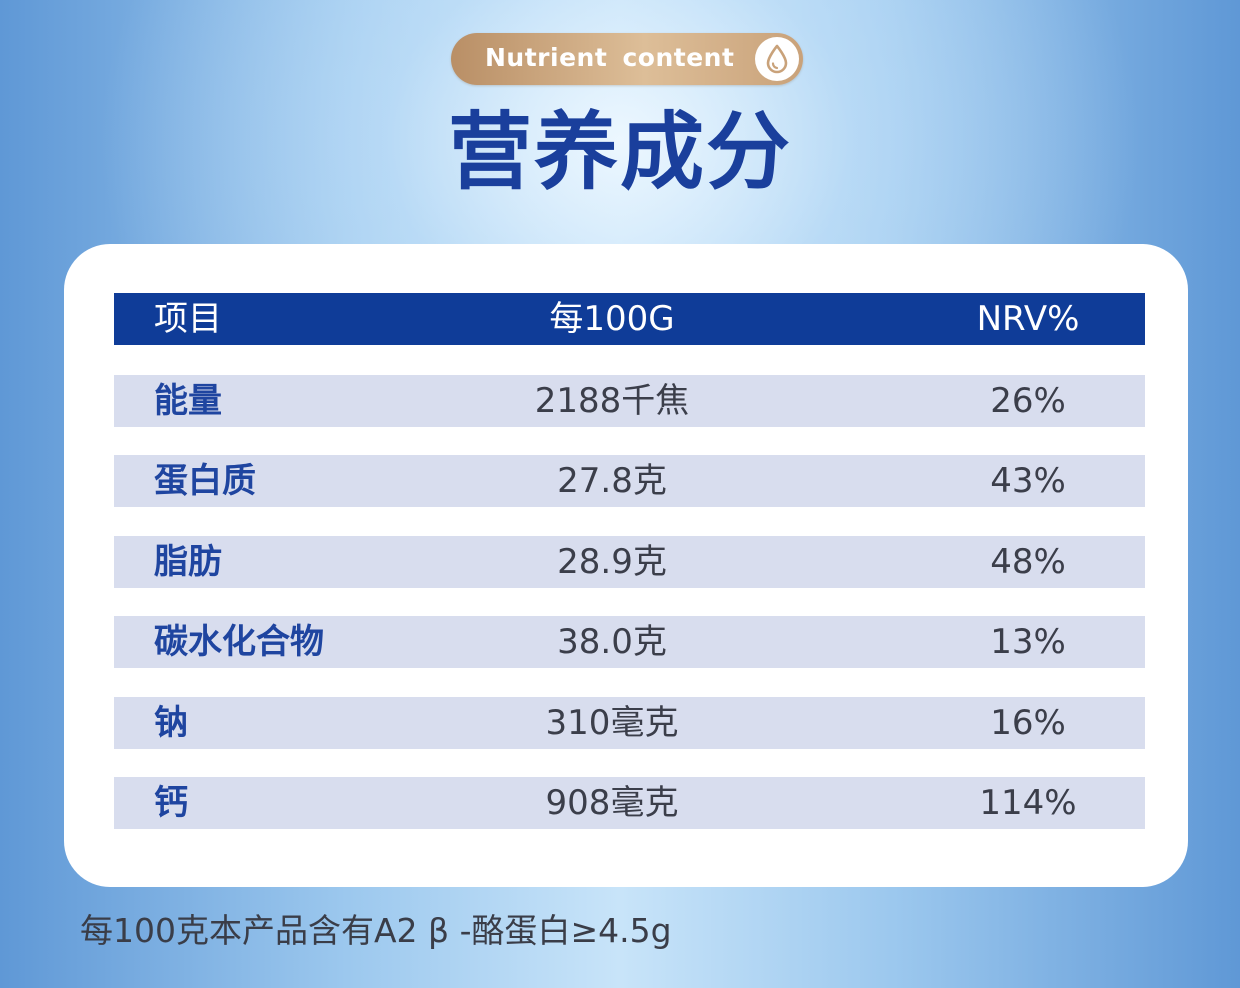  What do you see at coordinates (610, 57) in the screenshot?
I see `badge-label: Nutrient content` at bounding box center [610, 57].